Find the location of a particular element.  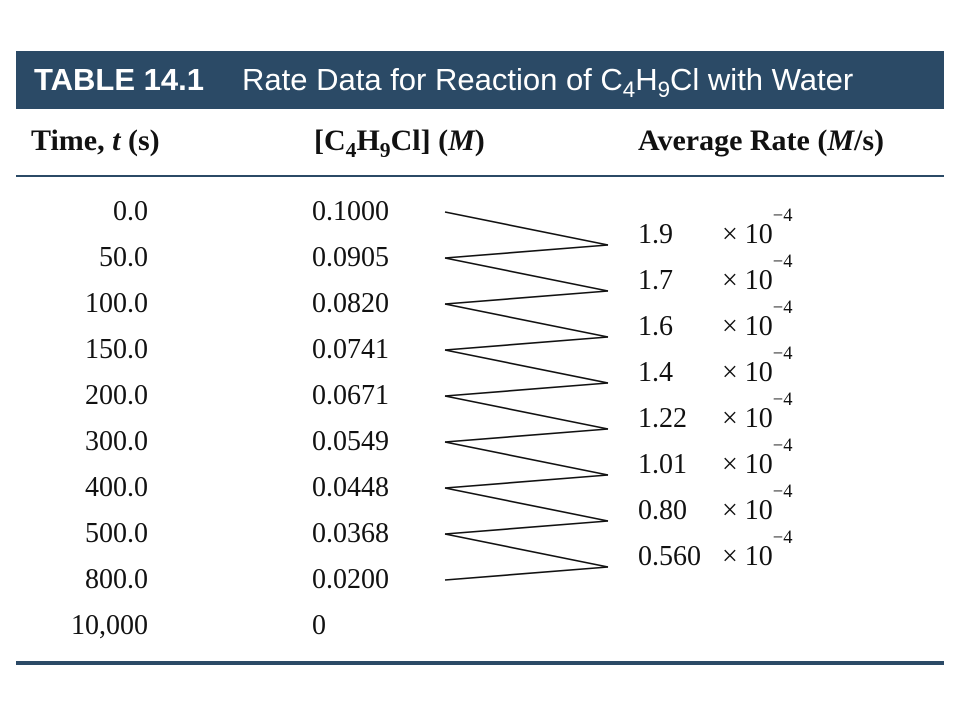

rate-value: 1.6 is located at coordinates (655, 326).